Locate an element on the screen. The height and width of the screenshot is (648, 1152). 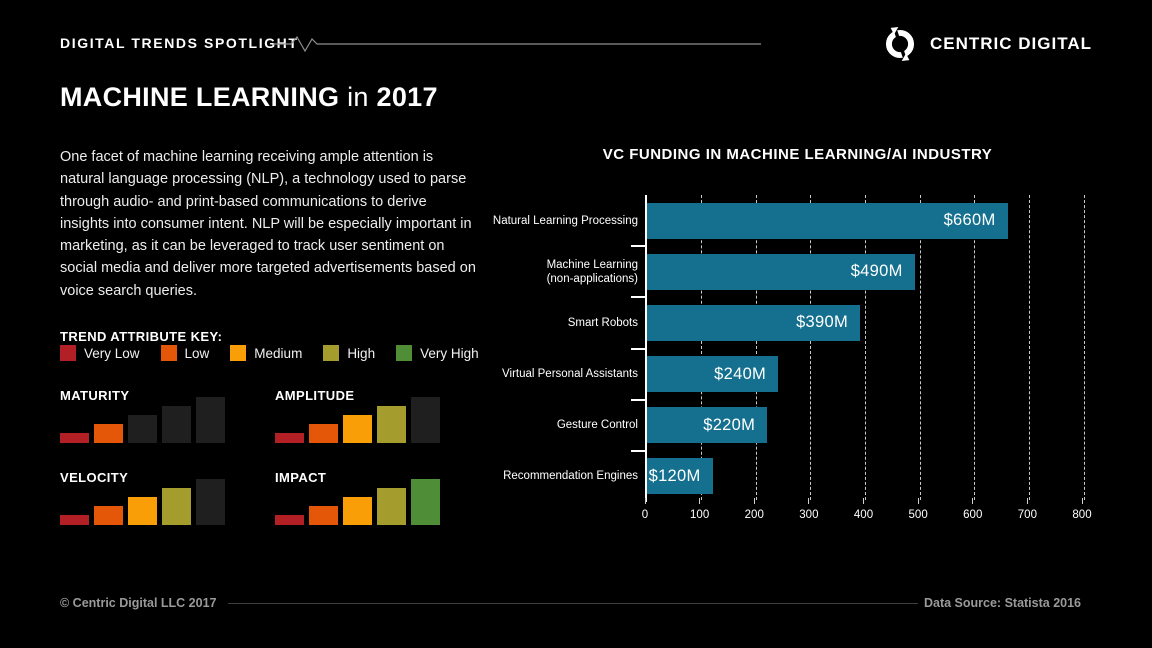
eyebrow-title: DIGITAL TRENDS SPOTLIGHT is located at coordinates (179, 43).